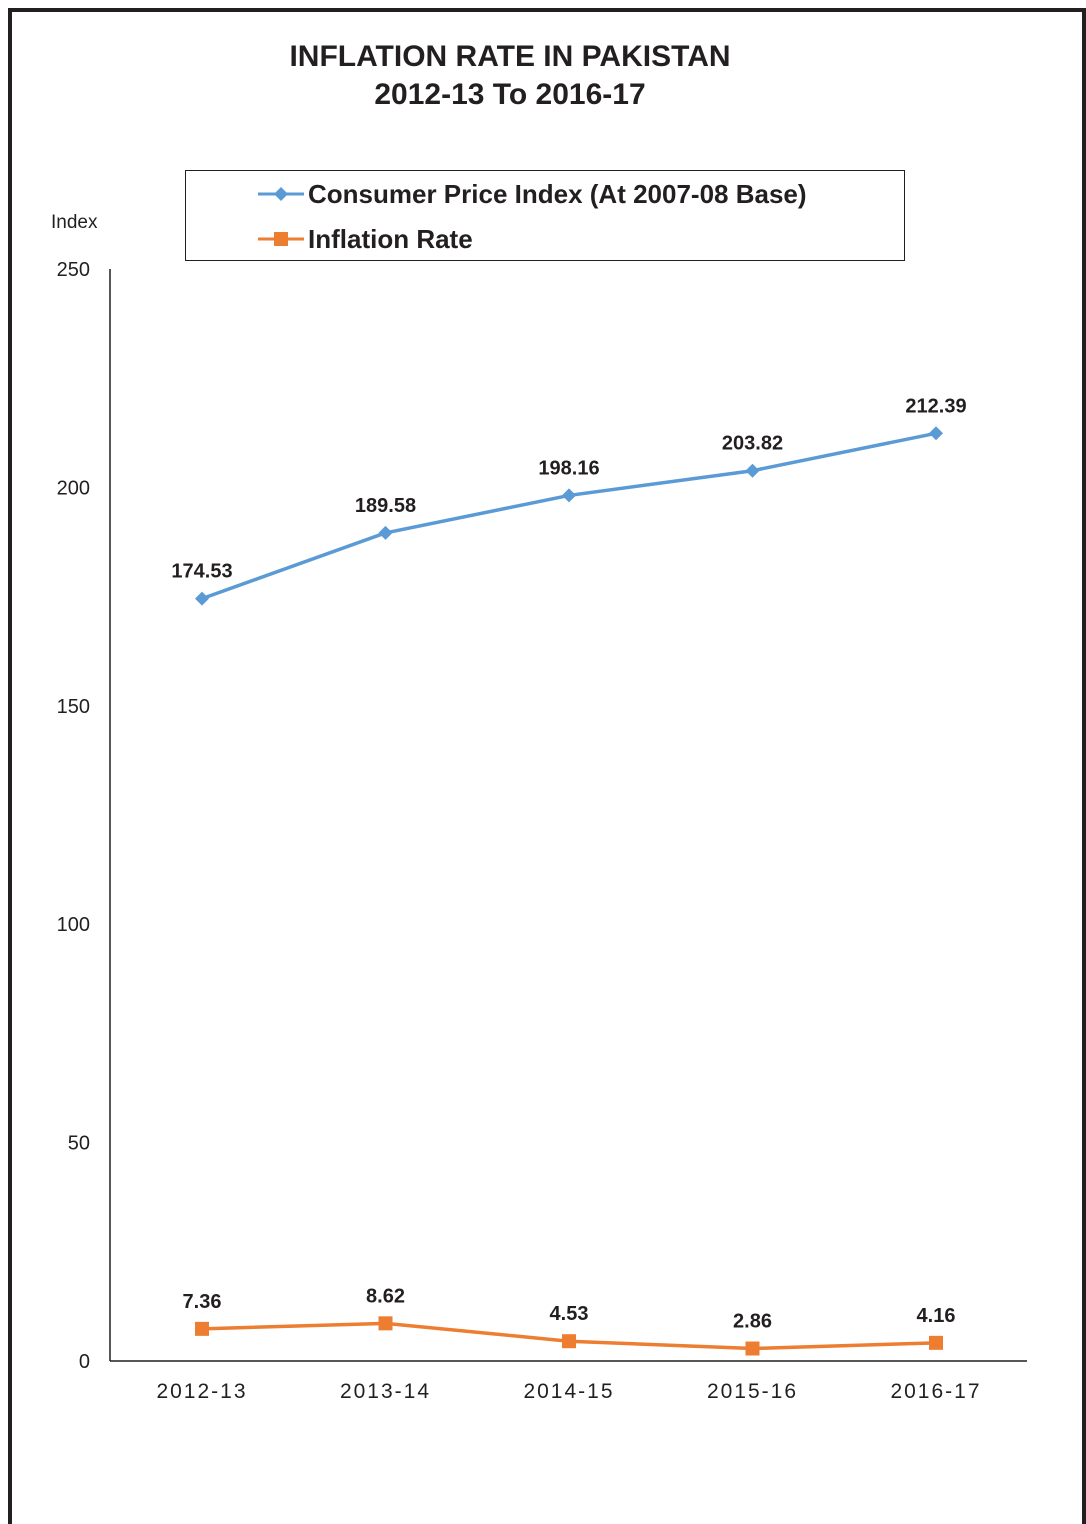 The height and width of the screenshot is (1524, 1086). I want to click on y-tick-label: 250, so click(73, 270).